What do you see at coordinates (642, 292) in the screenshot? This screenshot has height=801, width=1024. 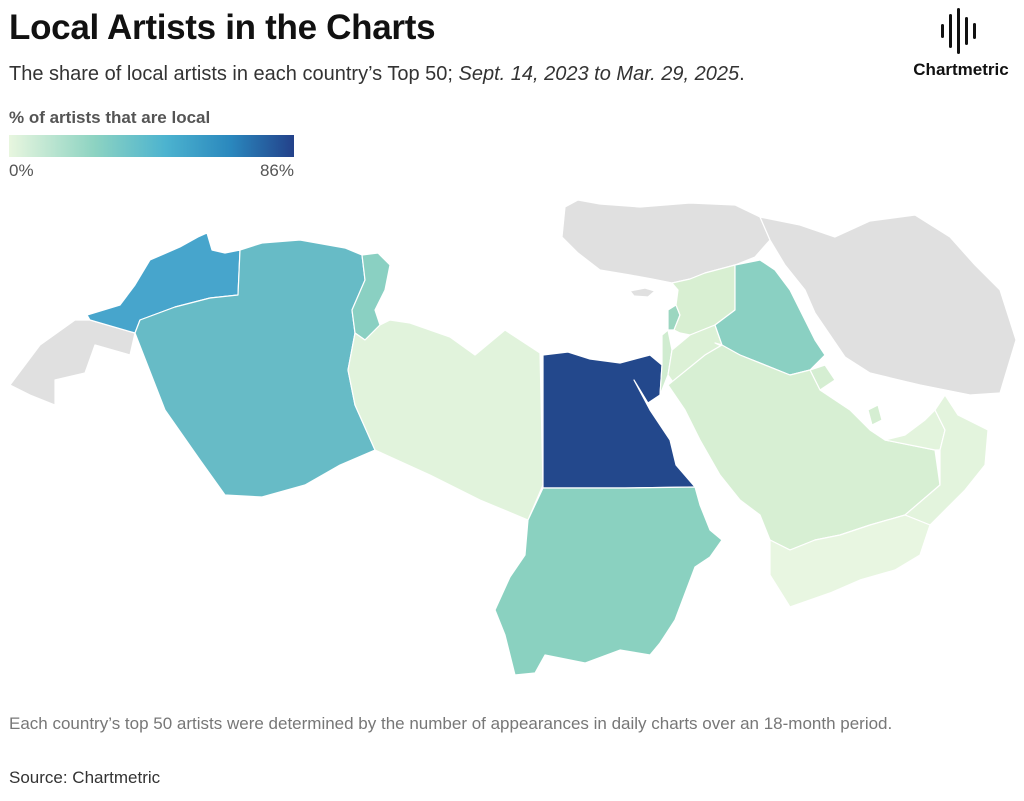 I see `region-cyprus` at bounding box center [642, 292].